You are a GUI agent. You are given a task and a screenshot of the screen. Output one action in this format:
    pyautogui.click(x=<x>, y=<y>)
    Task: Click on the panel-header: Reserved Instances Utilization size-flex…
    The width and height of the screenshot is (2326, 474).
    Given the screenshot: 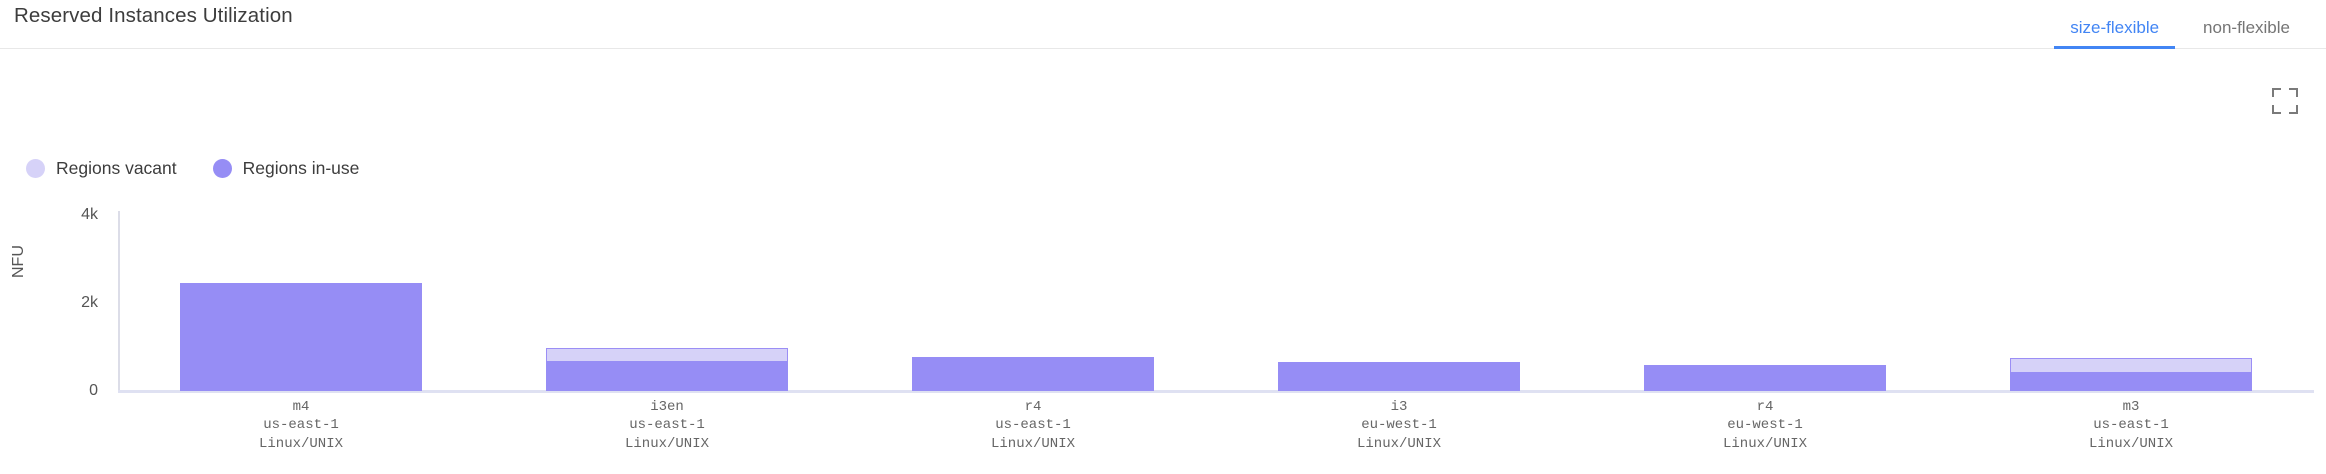 What is the action you would take?
    pyautogui.click(x=1163, y=24)
    